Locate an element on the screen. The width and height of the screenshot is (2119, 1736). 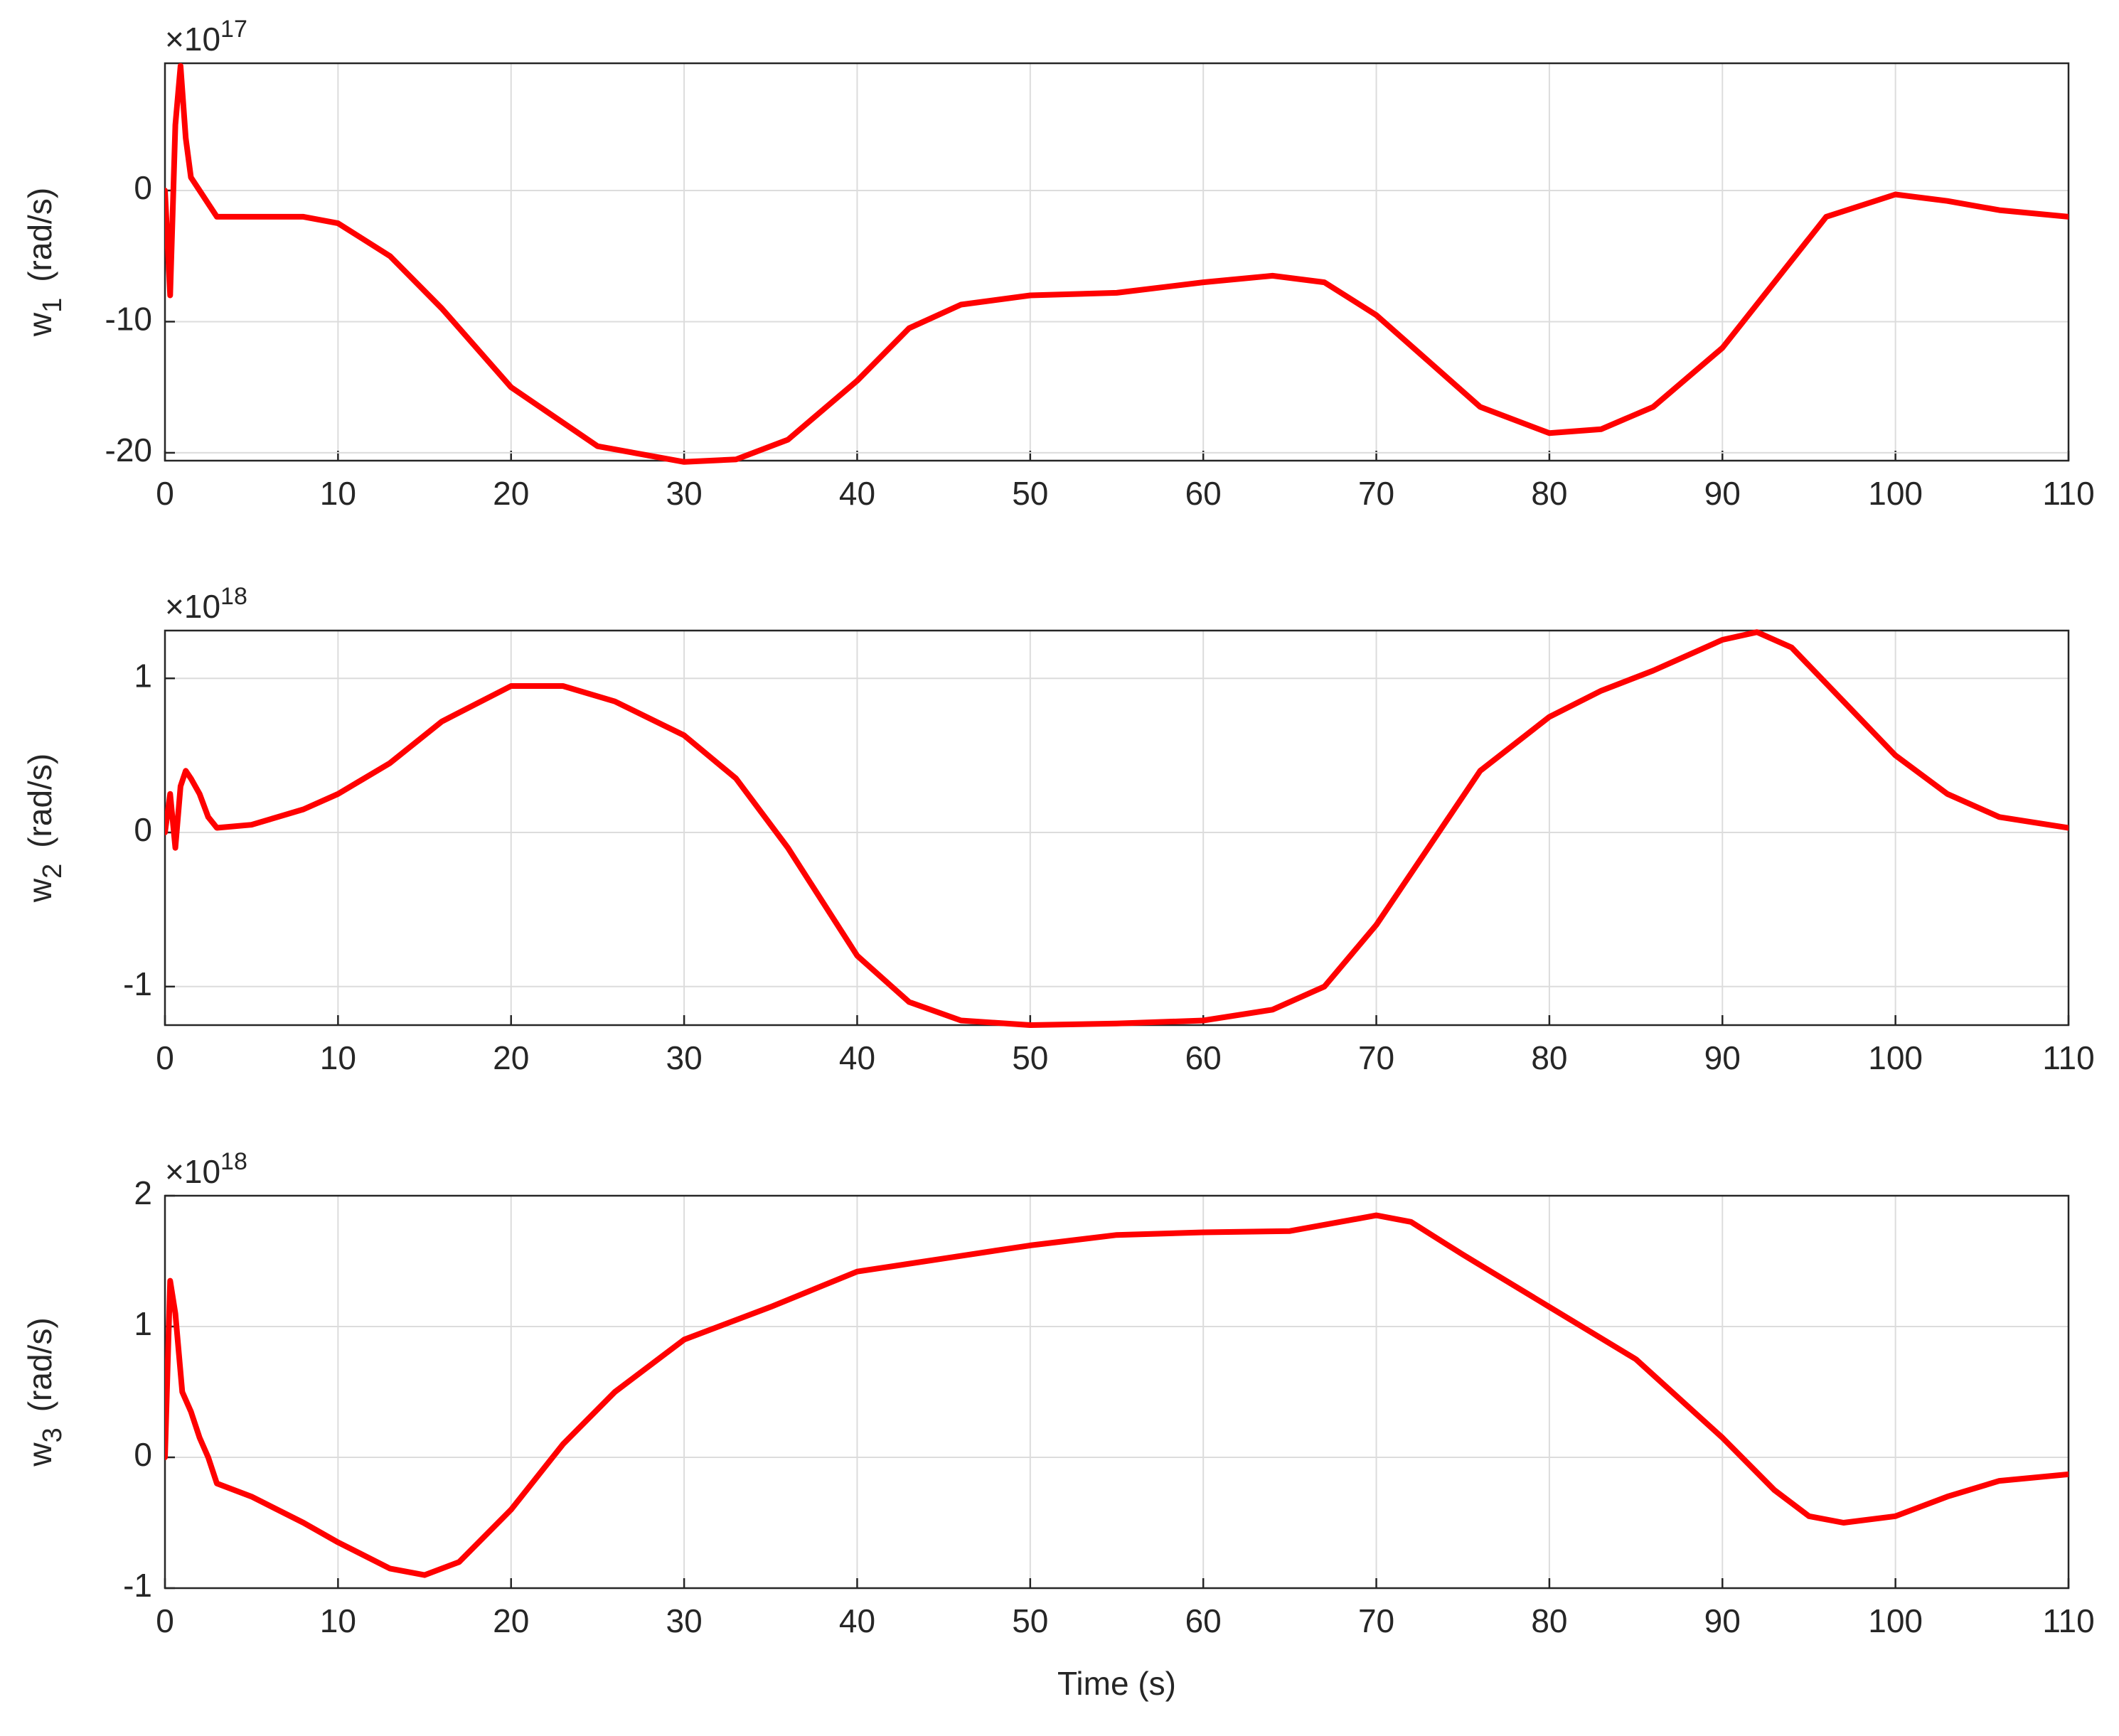
ylabel-subscript: 3 is located at coordinates (53, 1434).